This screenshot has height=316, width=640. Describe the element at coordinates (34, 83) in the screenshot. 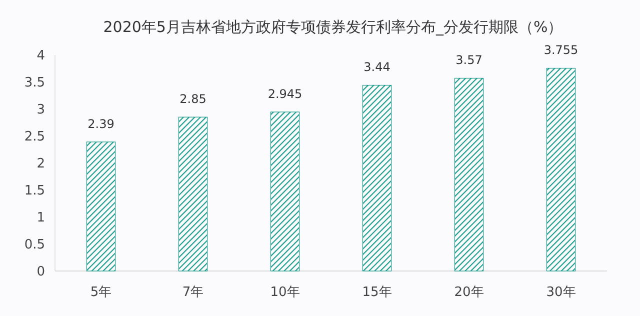

I see `y-tick-label: 3.5` at that location.